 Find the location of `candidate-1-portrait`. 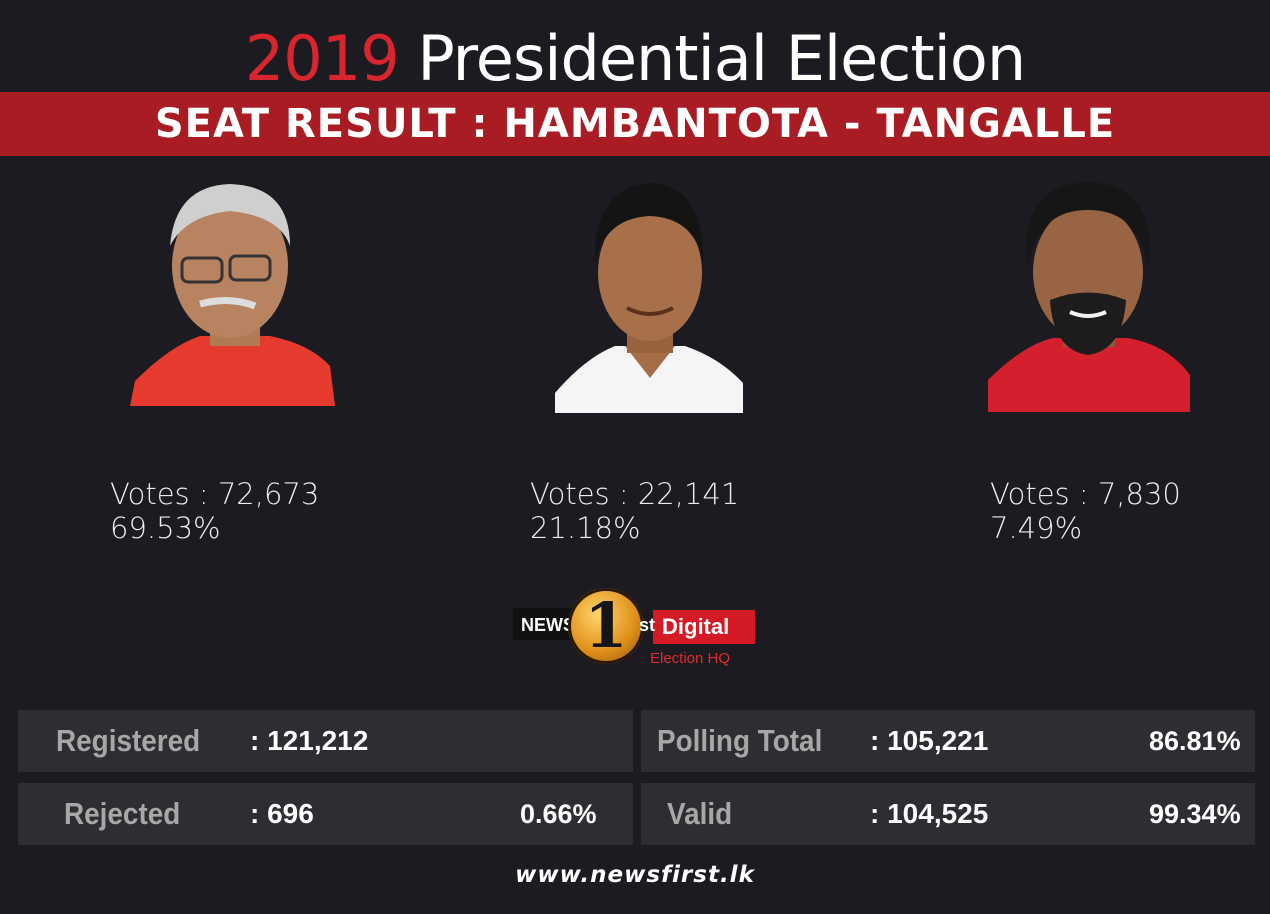

candidate-1-portrait is located at coordinates (235, 293).